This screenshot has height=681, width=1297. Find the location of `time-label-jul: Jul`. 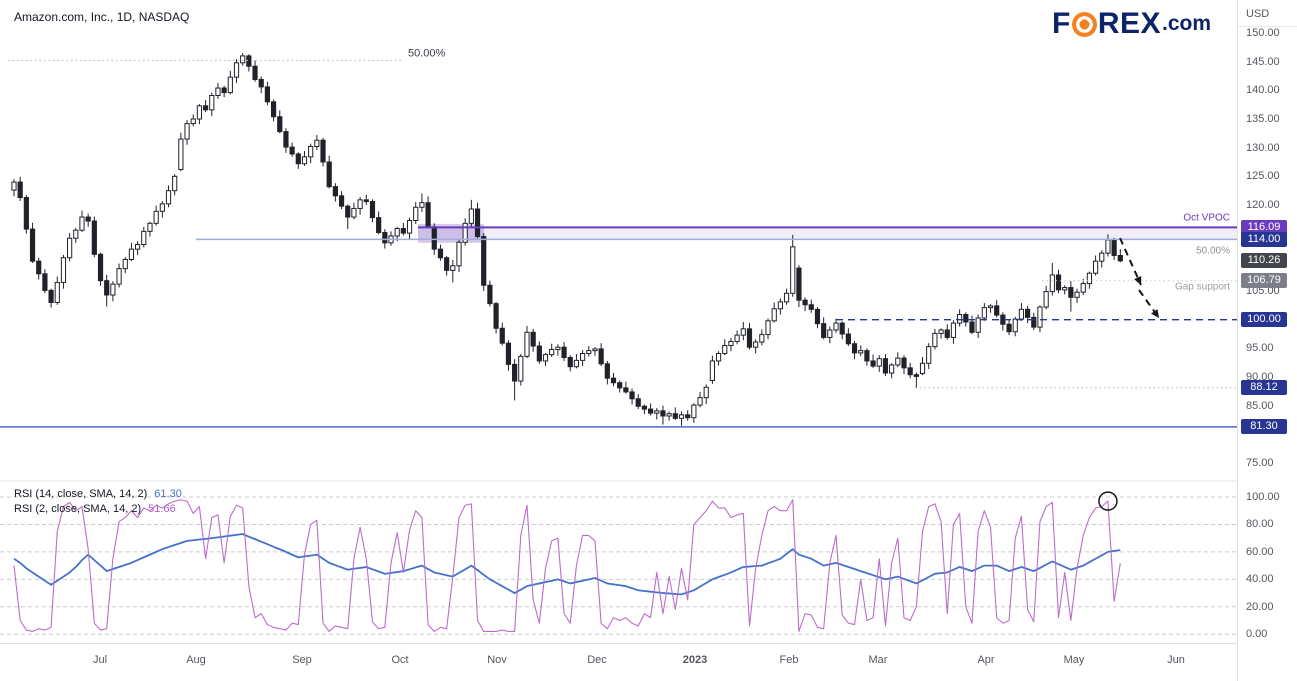

time-label-jul: Jul is located at coordinates (100, 660).